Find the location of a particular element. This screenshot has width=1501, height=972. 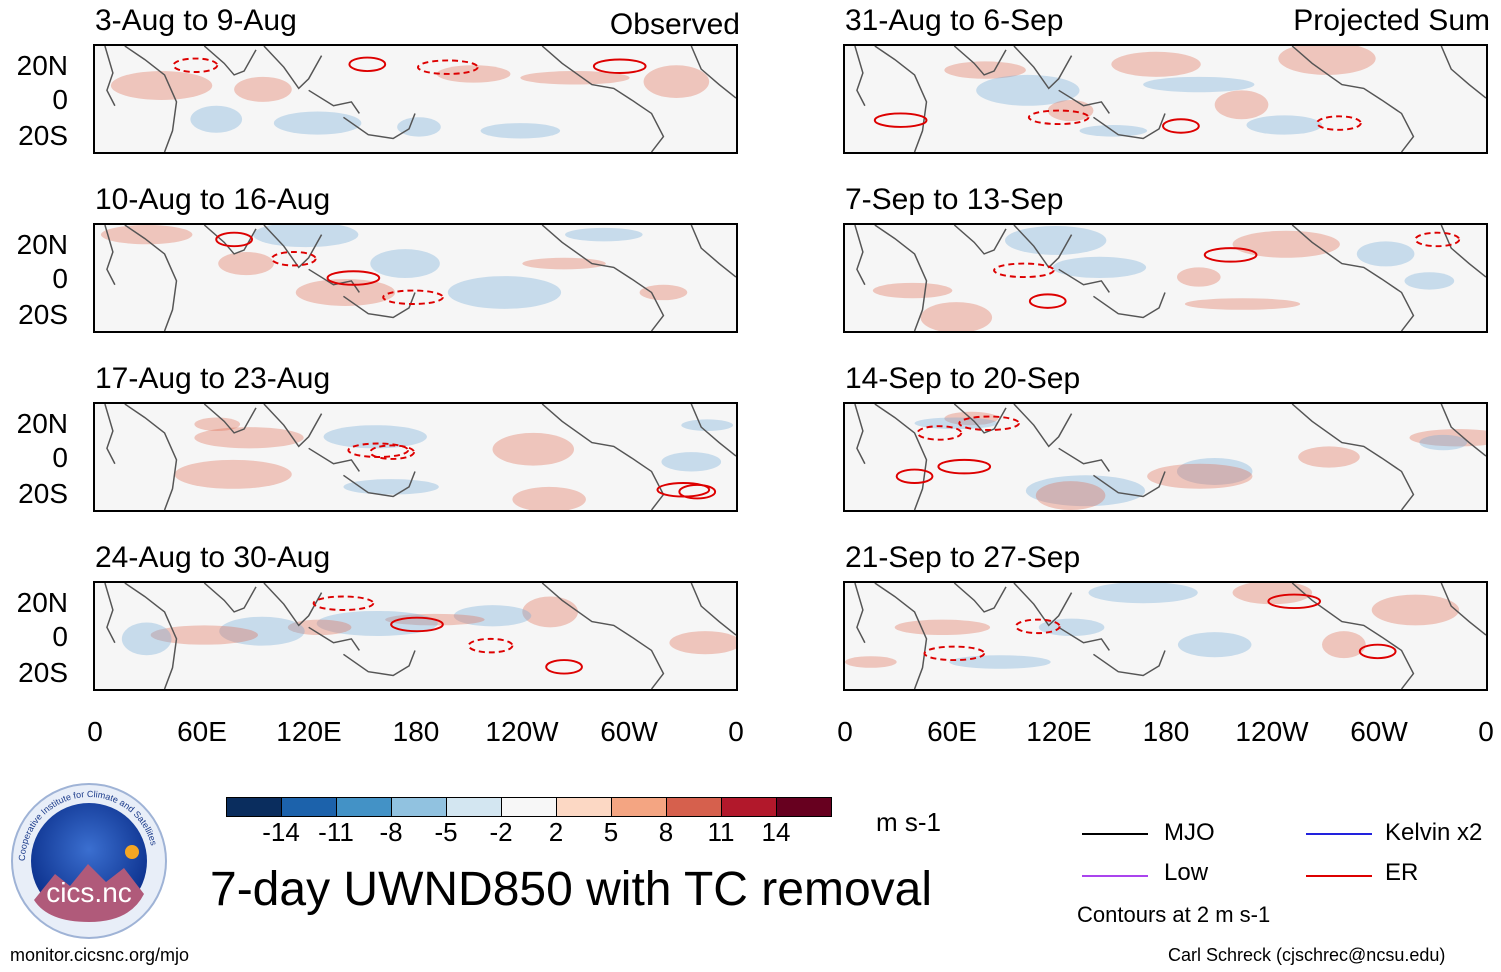

panel-title-obs-4: 24-Aug to 30-Aug is located at coordinates (213, 557).